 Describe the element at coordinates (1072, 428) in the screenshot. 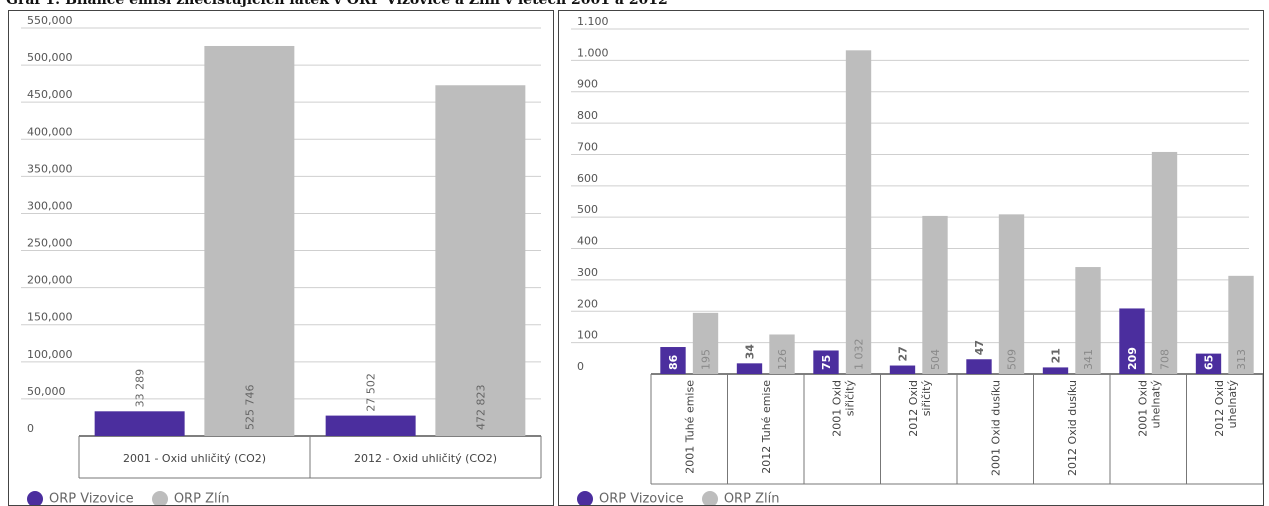

I see `category-label: 2012 Oxid dusíku` at that location.